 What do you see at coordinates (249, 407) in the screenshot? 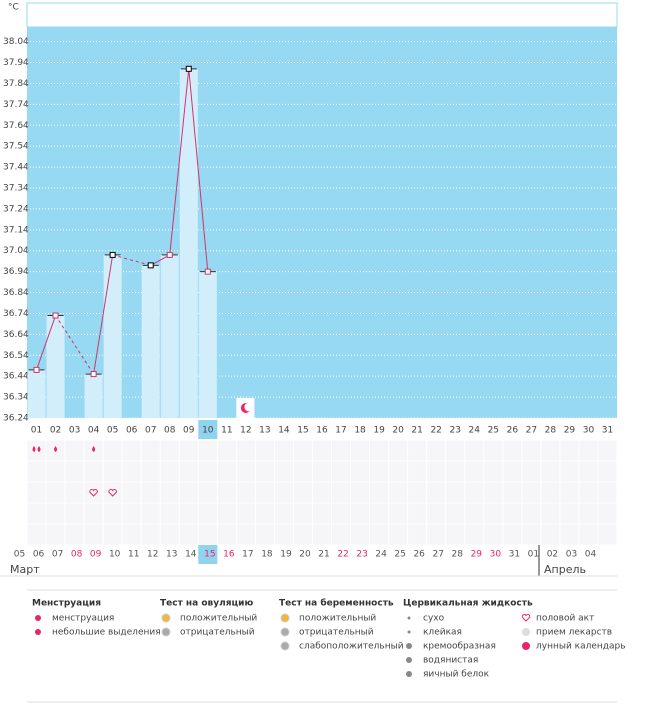
I see `moon-cut` at bounding box center [249, 407].